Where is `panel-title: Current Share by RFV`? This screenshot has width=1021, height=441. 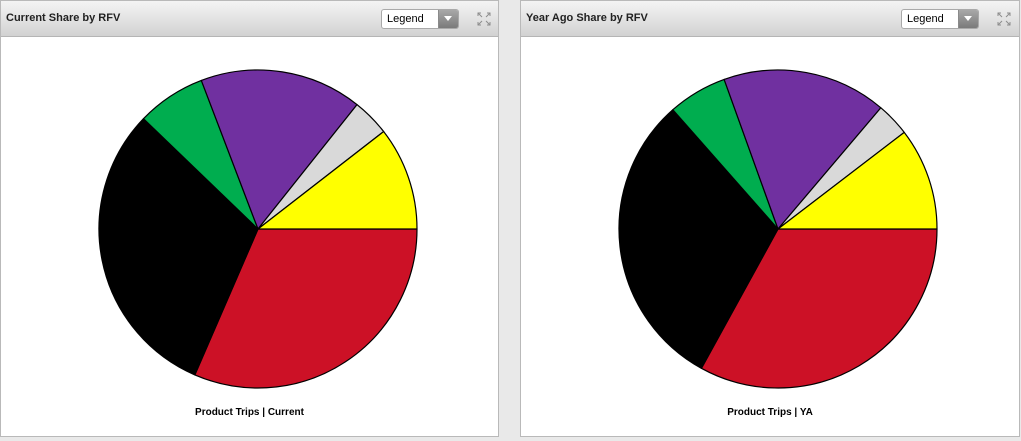
panel-title: Current Share by RFV is located at coordinates (63, 18).